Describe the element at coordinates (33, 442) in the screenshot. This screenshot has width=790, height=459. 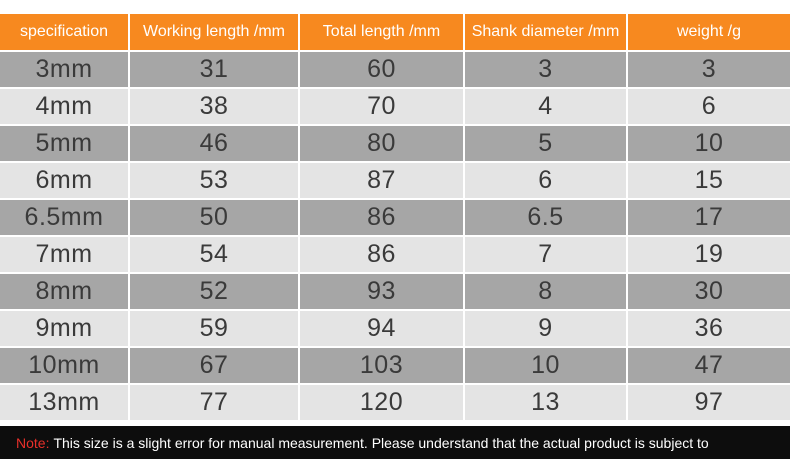
I see `note-label: Note:` at that location.